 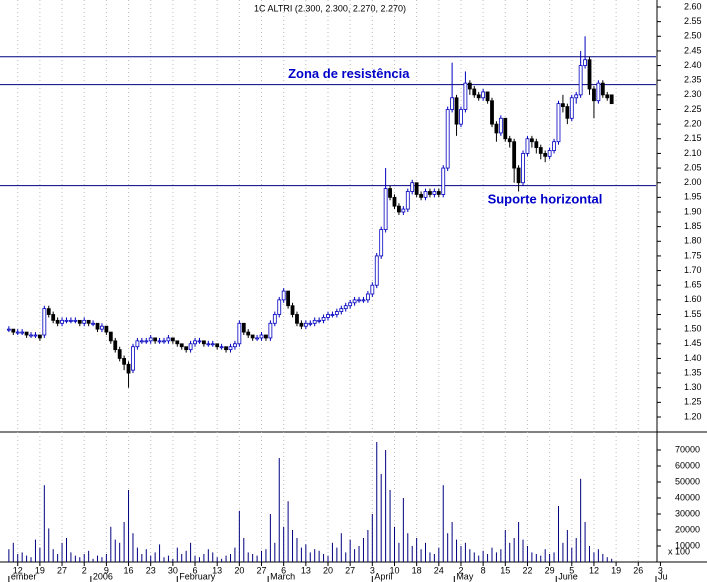 I want to click on month-label: ember, so click(x=24, y=576).